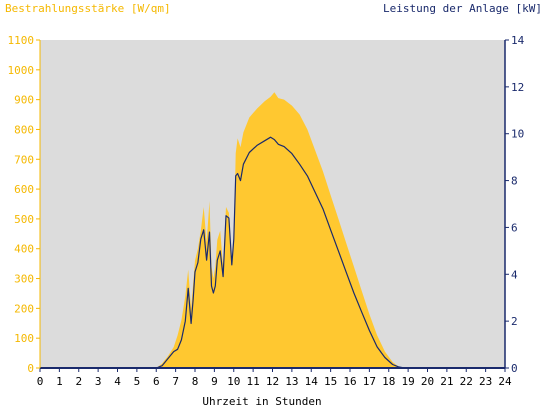 The width and height of the screenshot is (544, 408). Describe the element at coordinates (462, 8) in the screenshot. I see `right-axis-title: Leistung der Anlage [kW]` at that location.